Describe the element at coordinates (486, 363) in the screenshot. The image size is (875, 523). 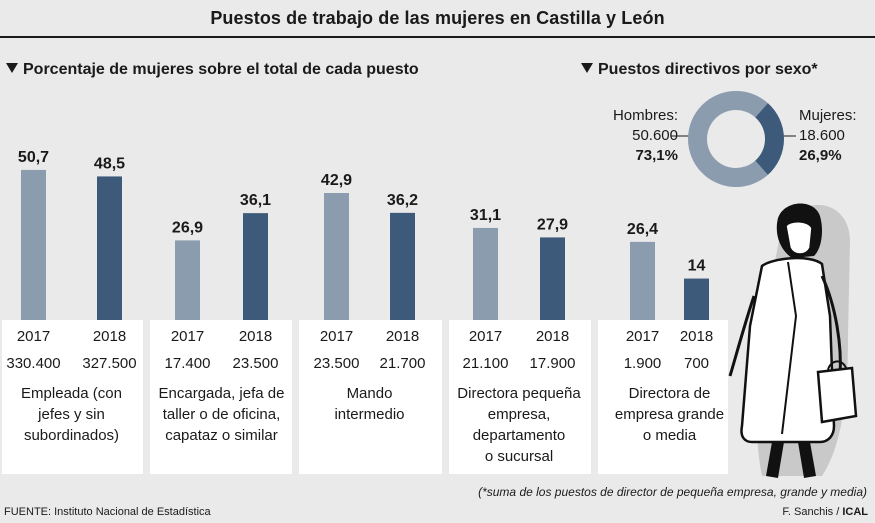
I see `count-label: 21.100` at that location.